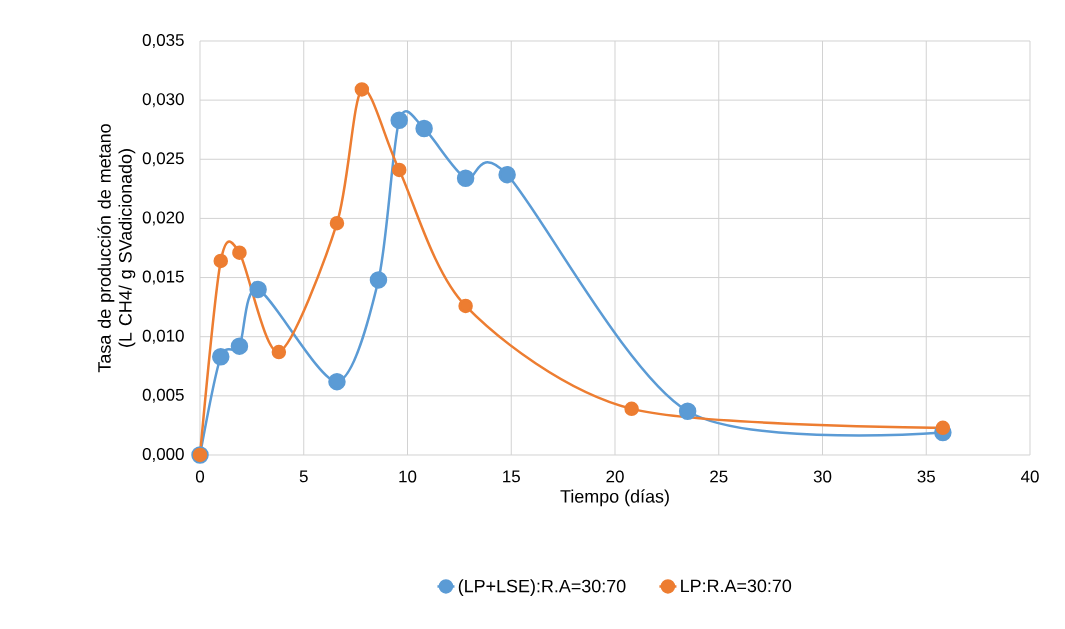 Image resolution: width=1065 pixels, height=629 pixels. I want to click on x-axis-title: Tiempo (días), so click(614, 498).